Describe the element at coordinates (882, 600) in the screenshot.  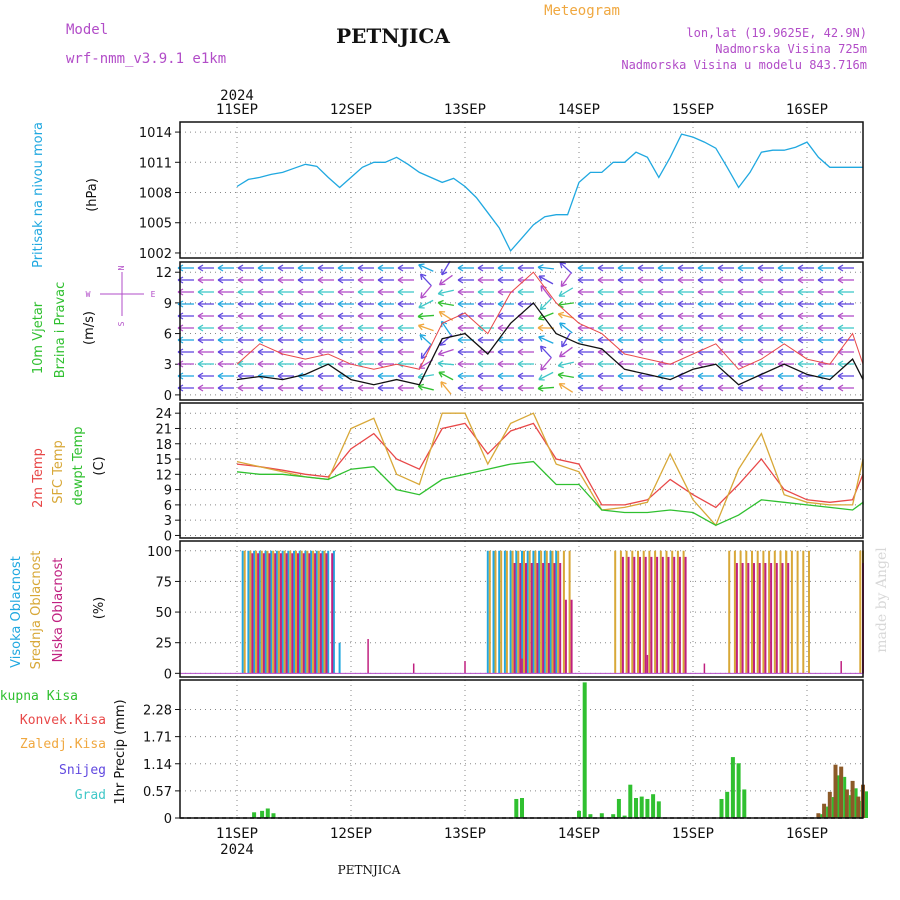
I see `watermark: made by Angel` at that location.